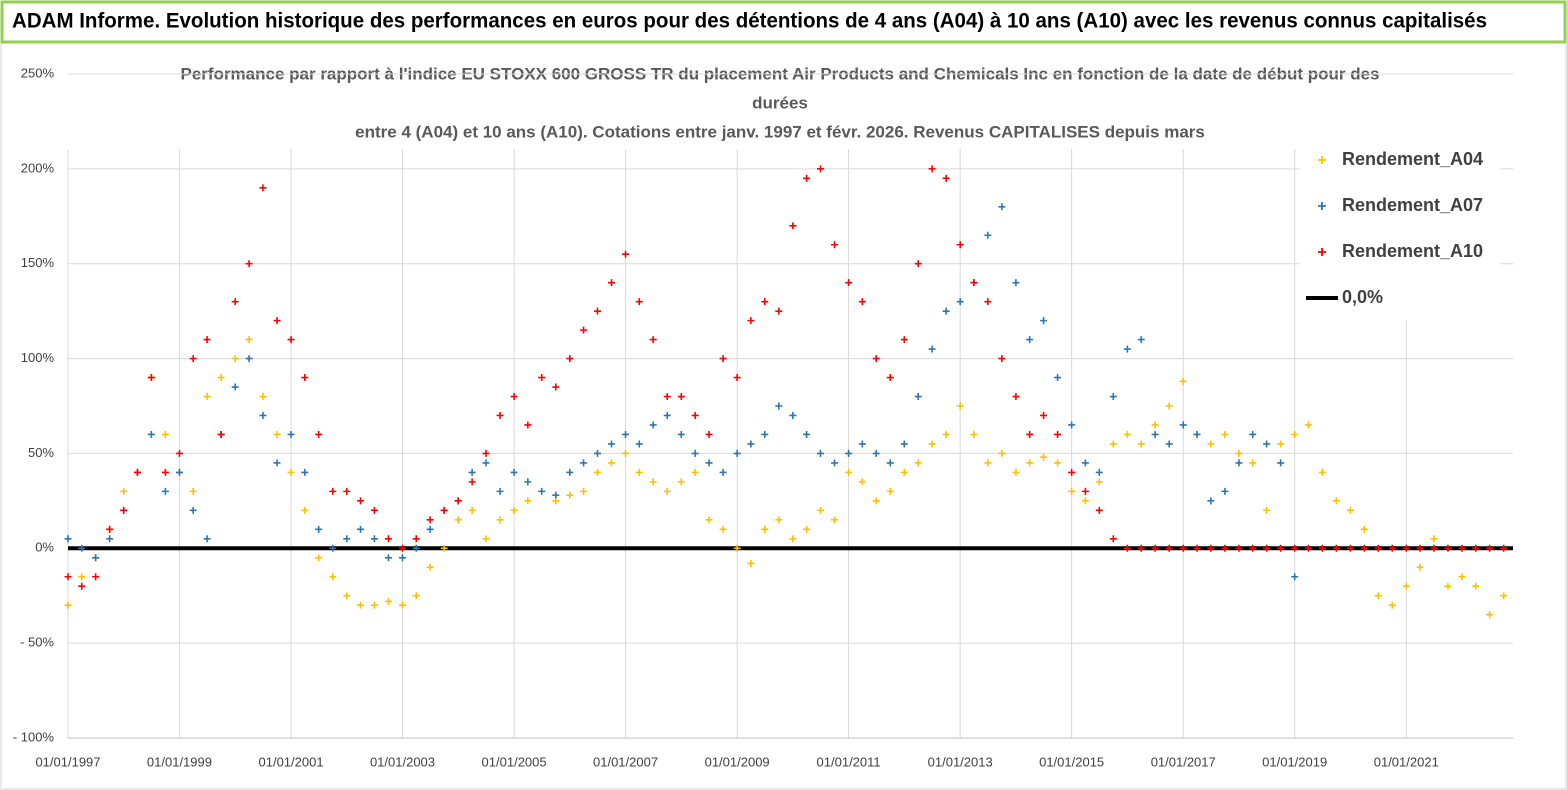 Image resolution: width=1567 pixels, height=790 pixels. I want to click on banner, so click(783, 22).